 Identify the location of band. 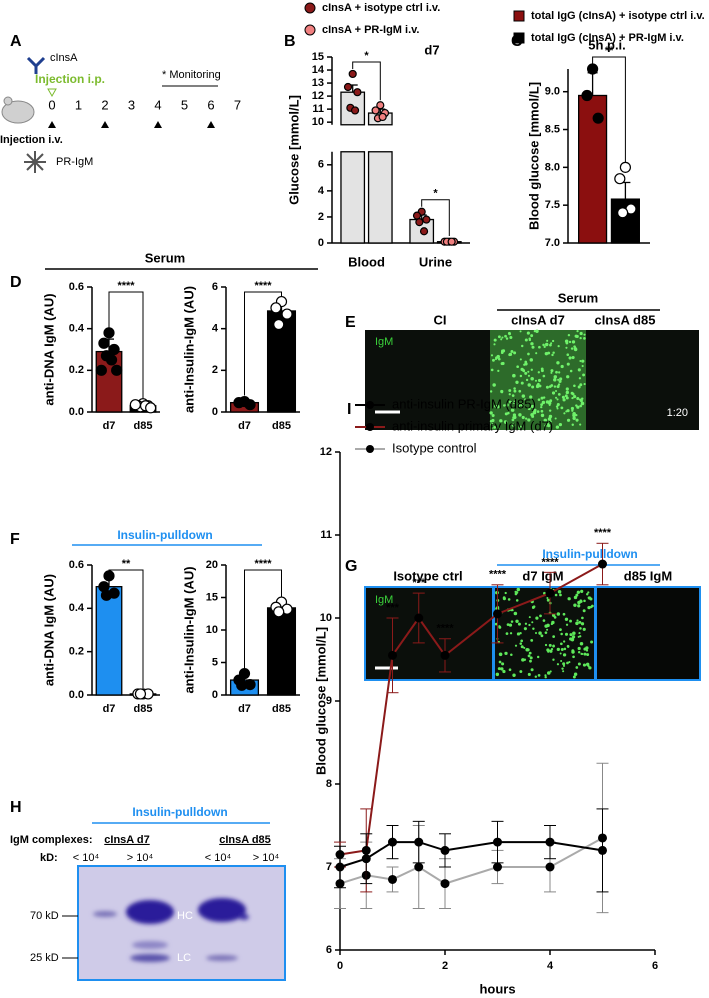
(105, 914).